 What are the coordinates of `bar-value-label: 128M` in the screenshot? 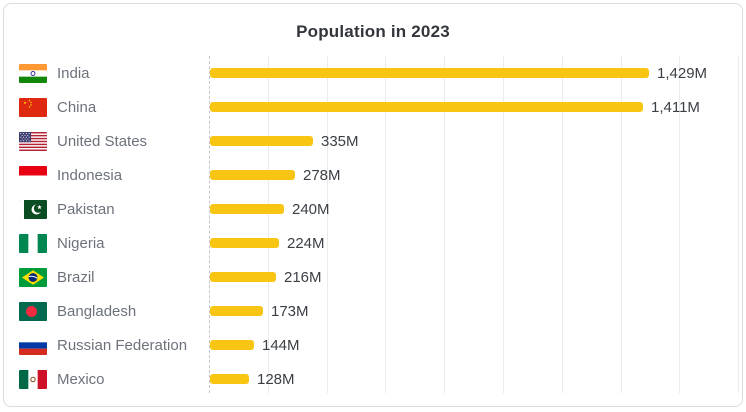 It's located at (276, 379).